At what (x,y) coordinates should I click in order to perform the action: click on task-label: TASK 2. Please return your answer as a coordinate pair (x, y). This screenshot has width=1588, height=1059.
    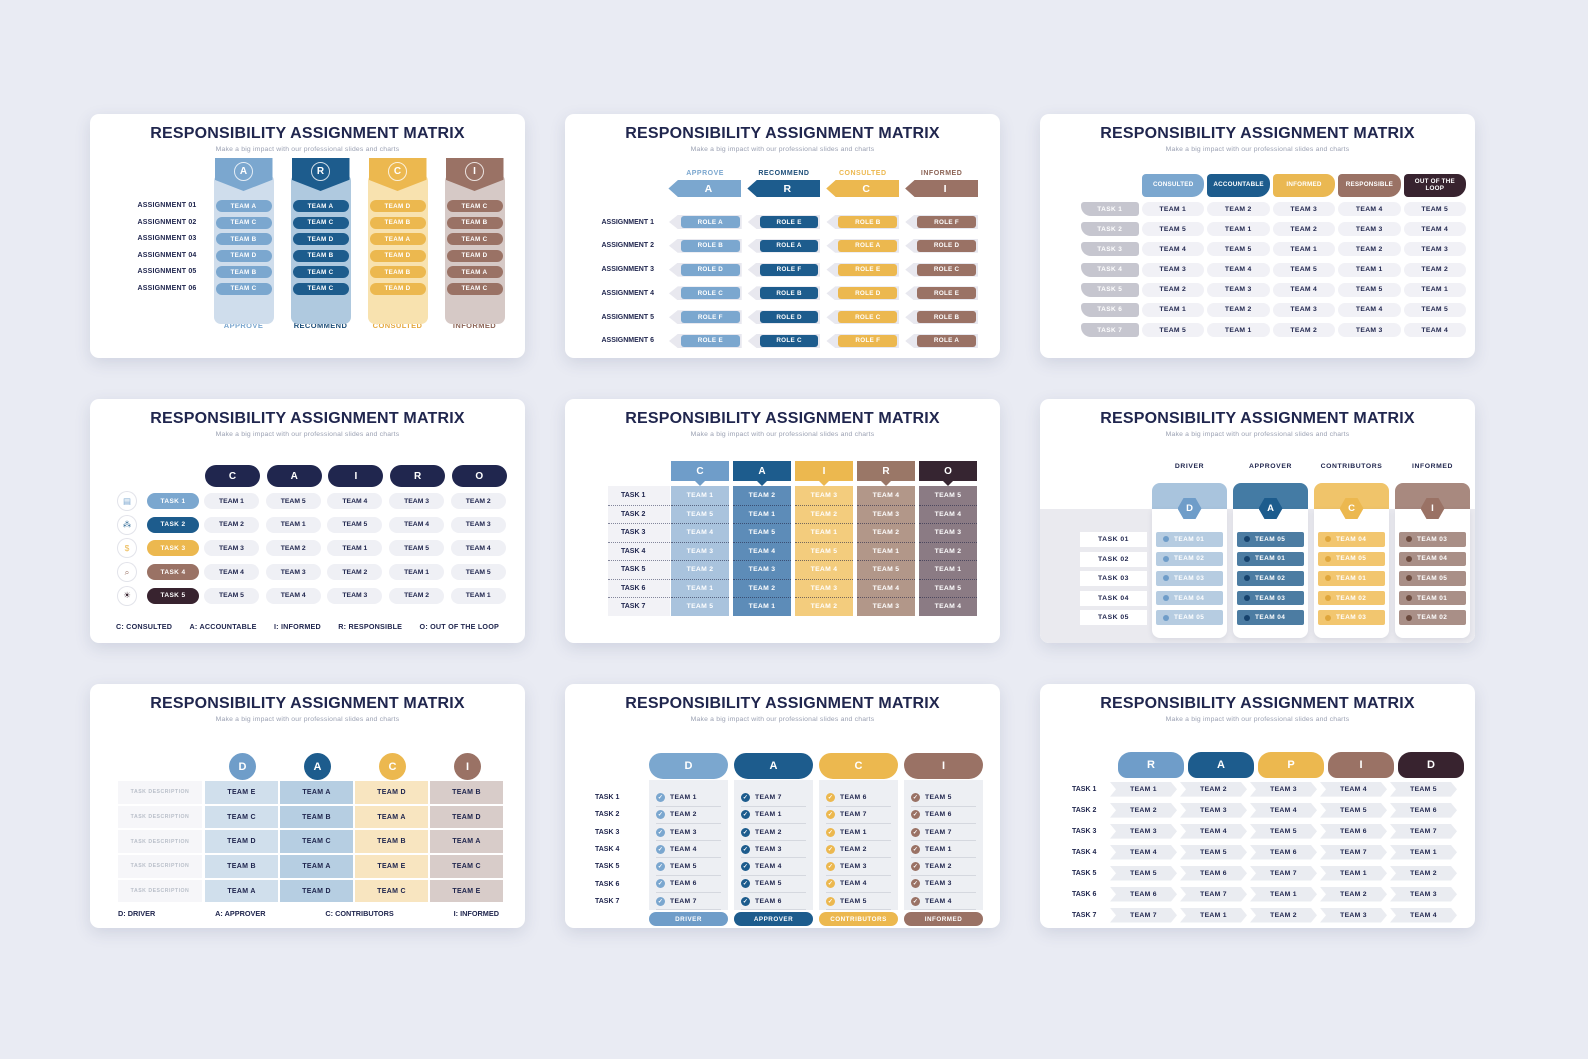
    Looking at the image, I should click on (1084, 810).